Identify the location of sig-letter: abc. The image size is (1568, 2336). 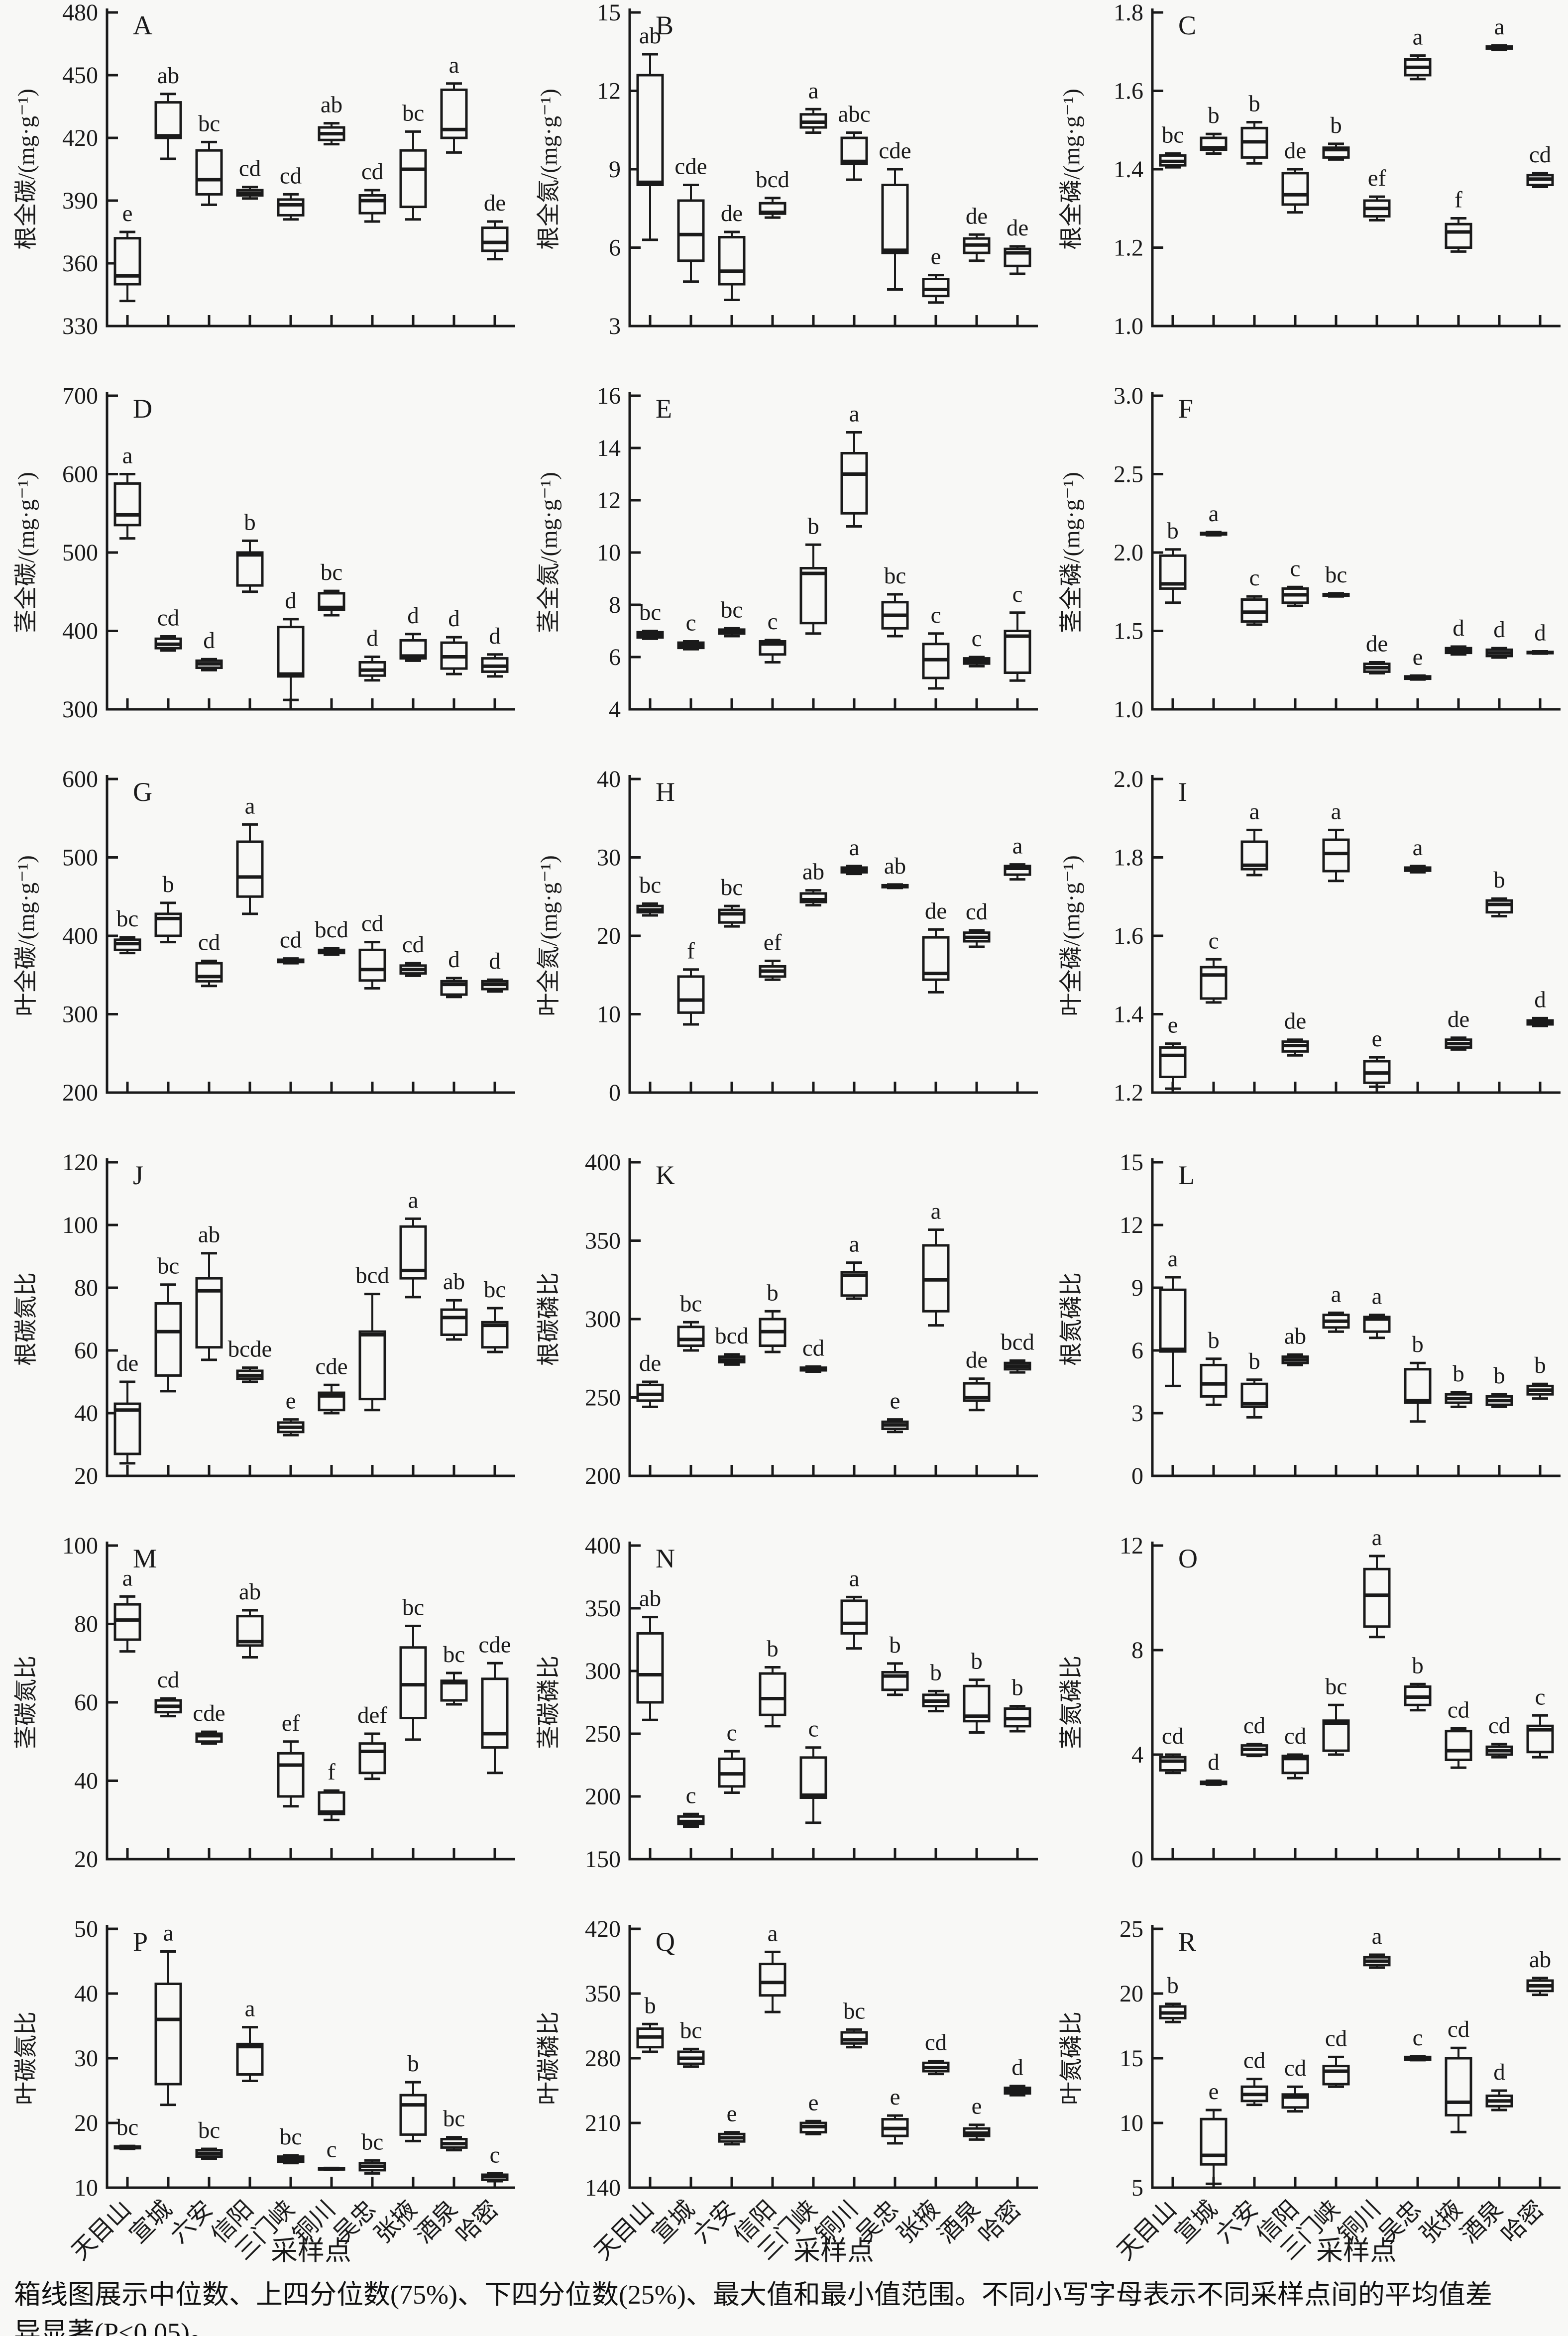
(854, 115).